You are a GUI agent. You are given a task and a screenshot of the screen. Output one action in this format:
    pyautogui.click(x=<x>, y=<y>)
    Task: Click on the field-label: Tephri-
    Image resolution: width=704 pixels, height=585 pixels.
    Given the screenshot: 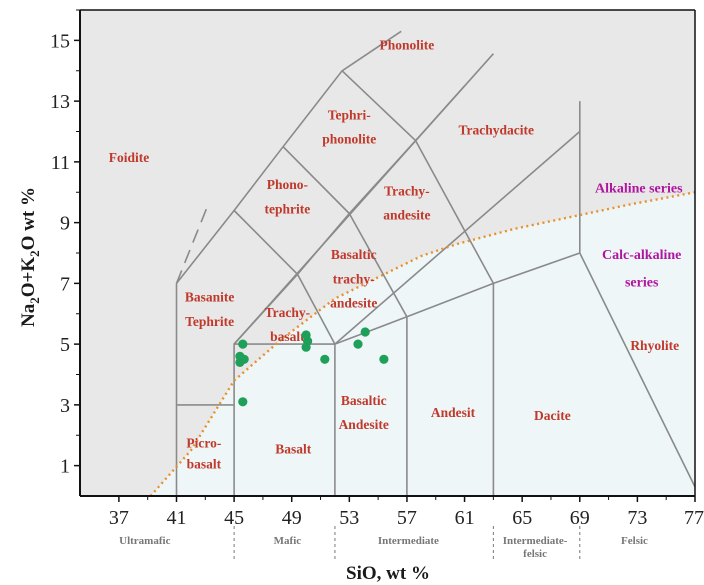 What is the action you would take?
    pyautogui.click(x=349, y=114)
    